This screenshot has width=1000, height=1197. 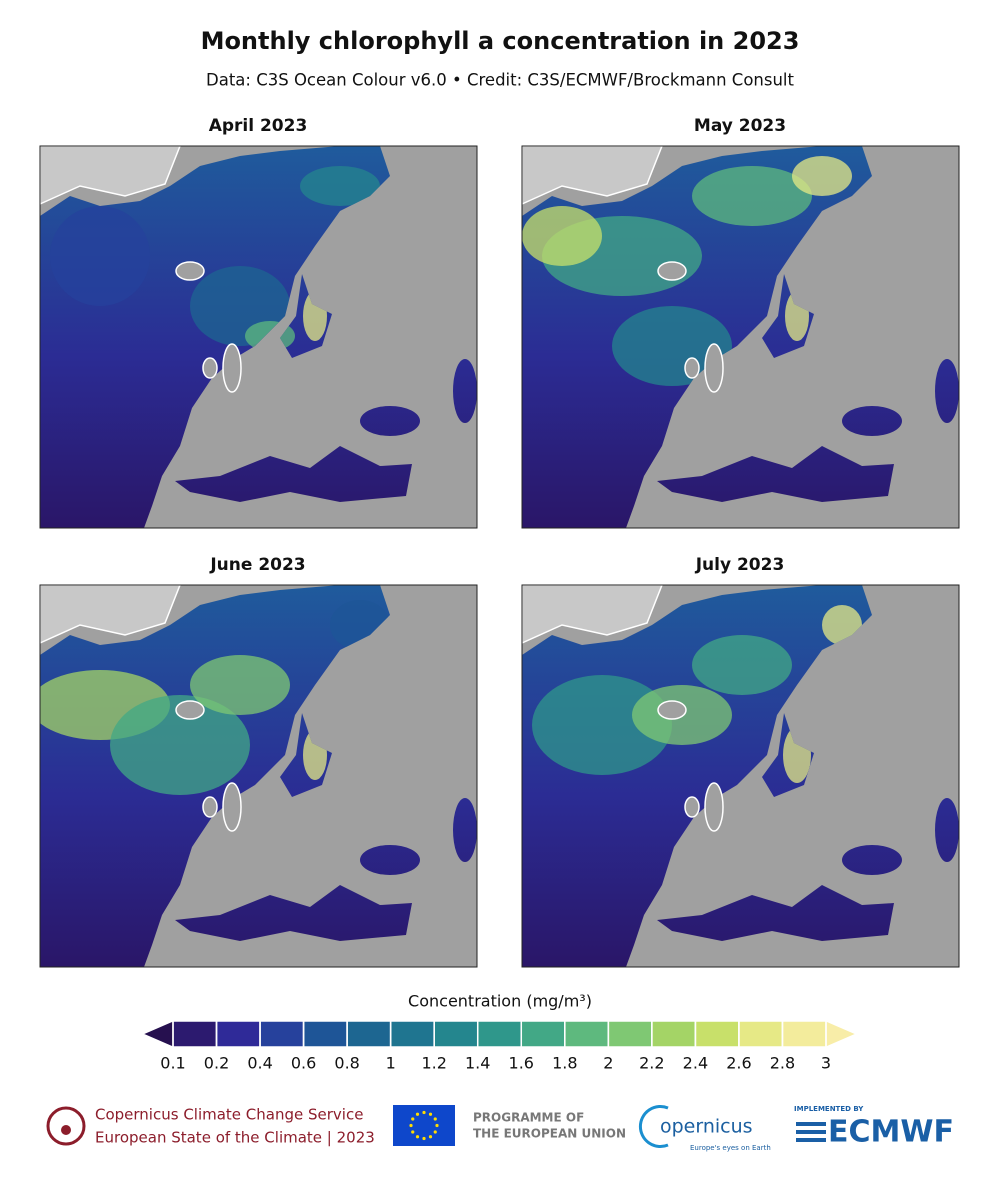 What do you see at coordinates (740, 565) in the screenshot?
I see `panel-title: July 2023` at bounding box center [740, 565].